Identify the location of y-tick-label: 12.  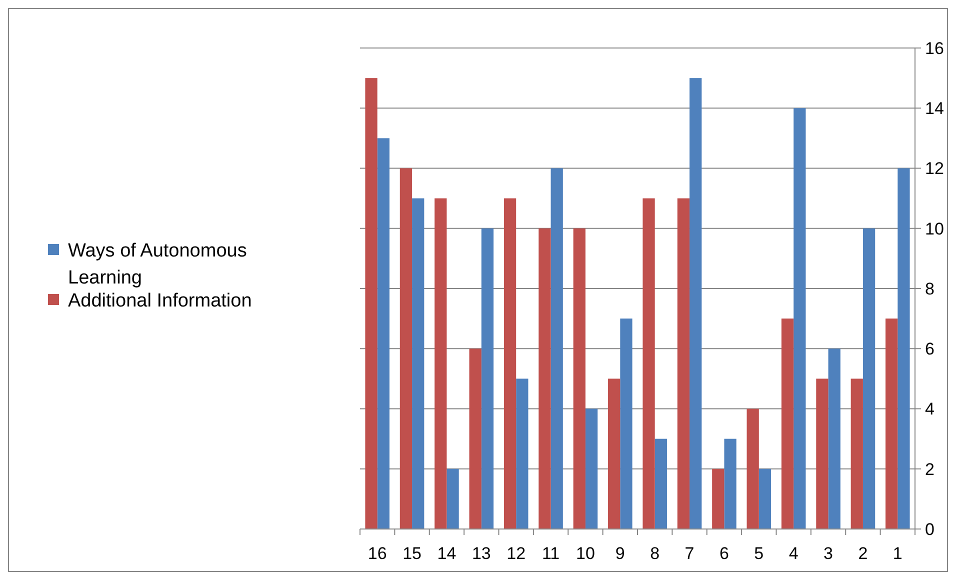
(934, 168).